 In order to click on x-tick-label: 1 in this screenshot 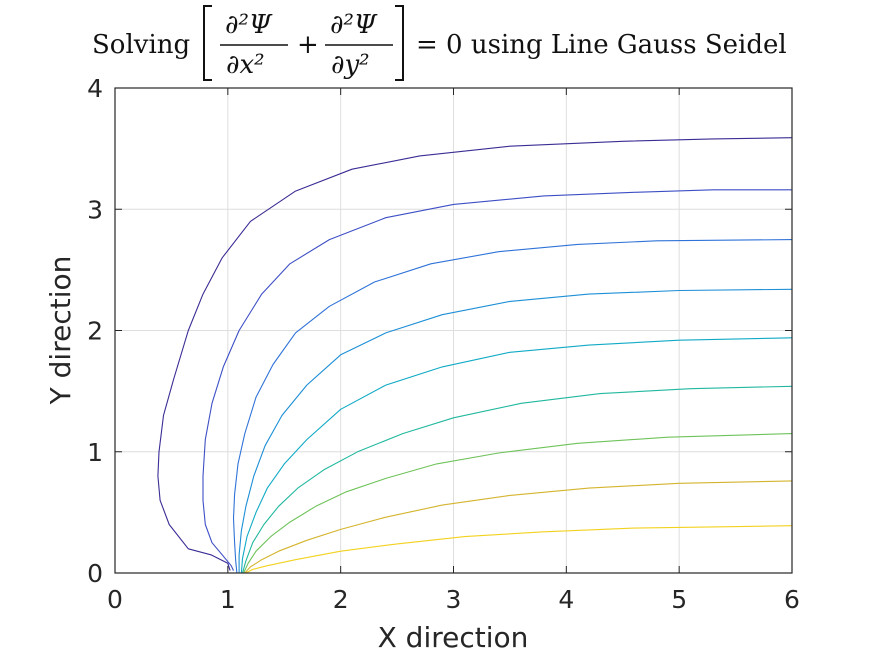, I will do `click(228, 599)`.